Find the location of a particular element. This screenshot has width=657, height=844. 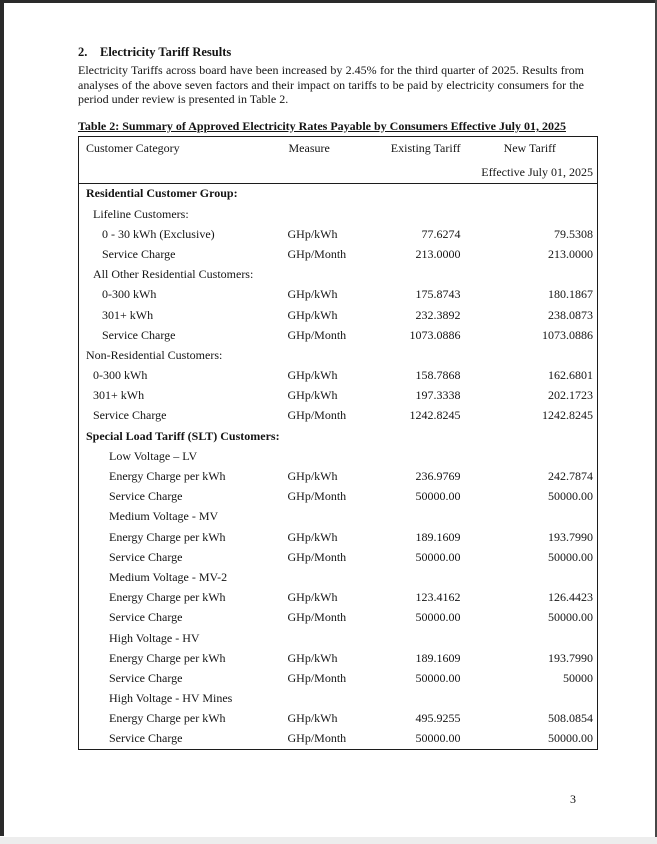

table-row: 0-300 kWh GHp/kWh 158.7868 162.6801 is located at coordinates (338, 375).